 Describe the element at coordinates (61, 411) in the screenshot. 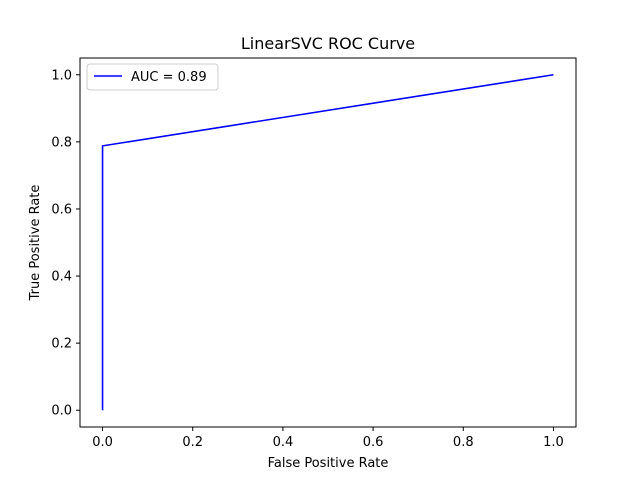

I see `y-tick-label: 0.0` at that location.